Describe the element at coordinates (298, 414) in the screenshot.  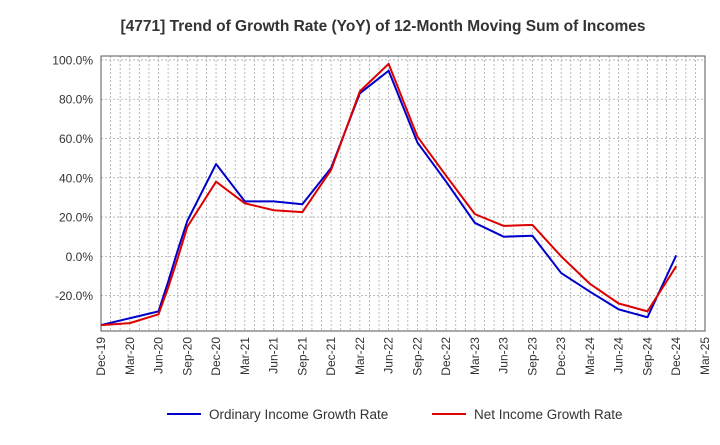
I see `legend-label-ordinary-income: Ordinary Income Growth Rate` at that location.